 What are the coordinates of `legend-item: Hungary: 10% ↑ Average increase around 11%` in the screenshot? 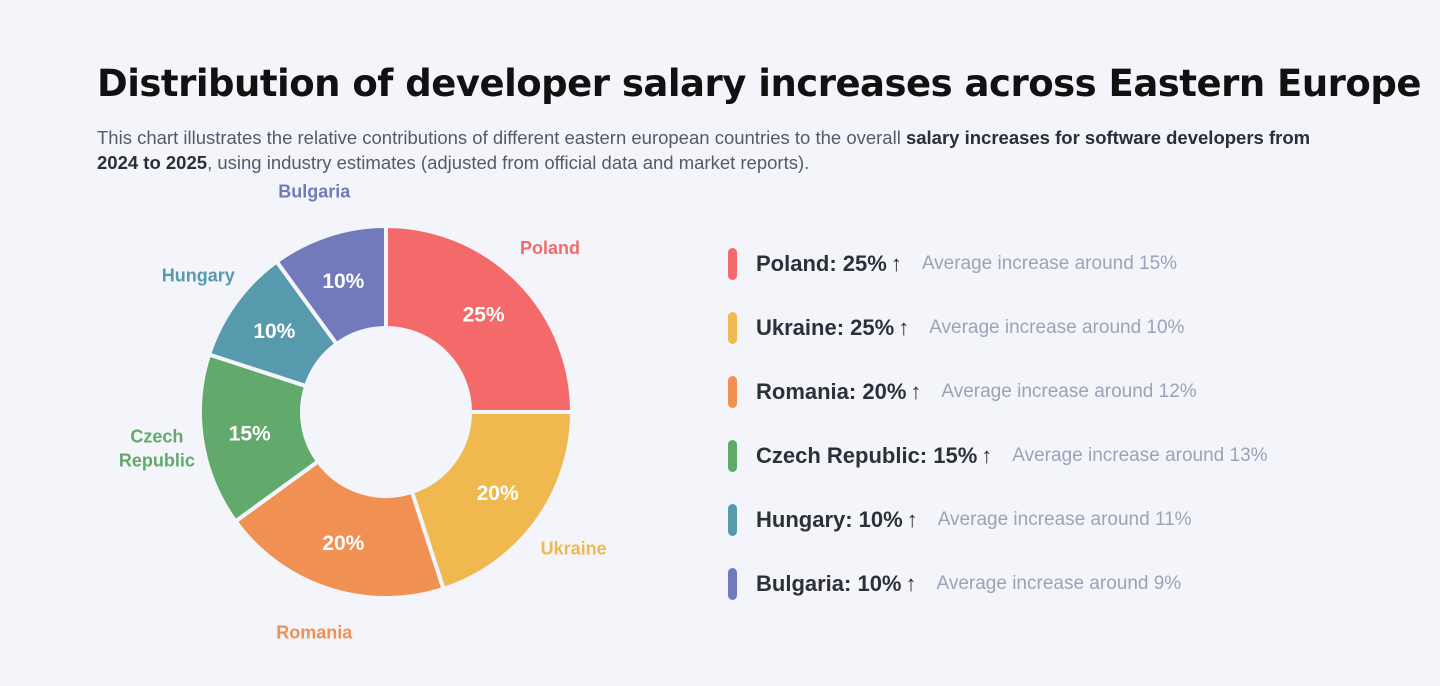 It's located at (998, 520).